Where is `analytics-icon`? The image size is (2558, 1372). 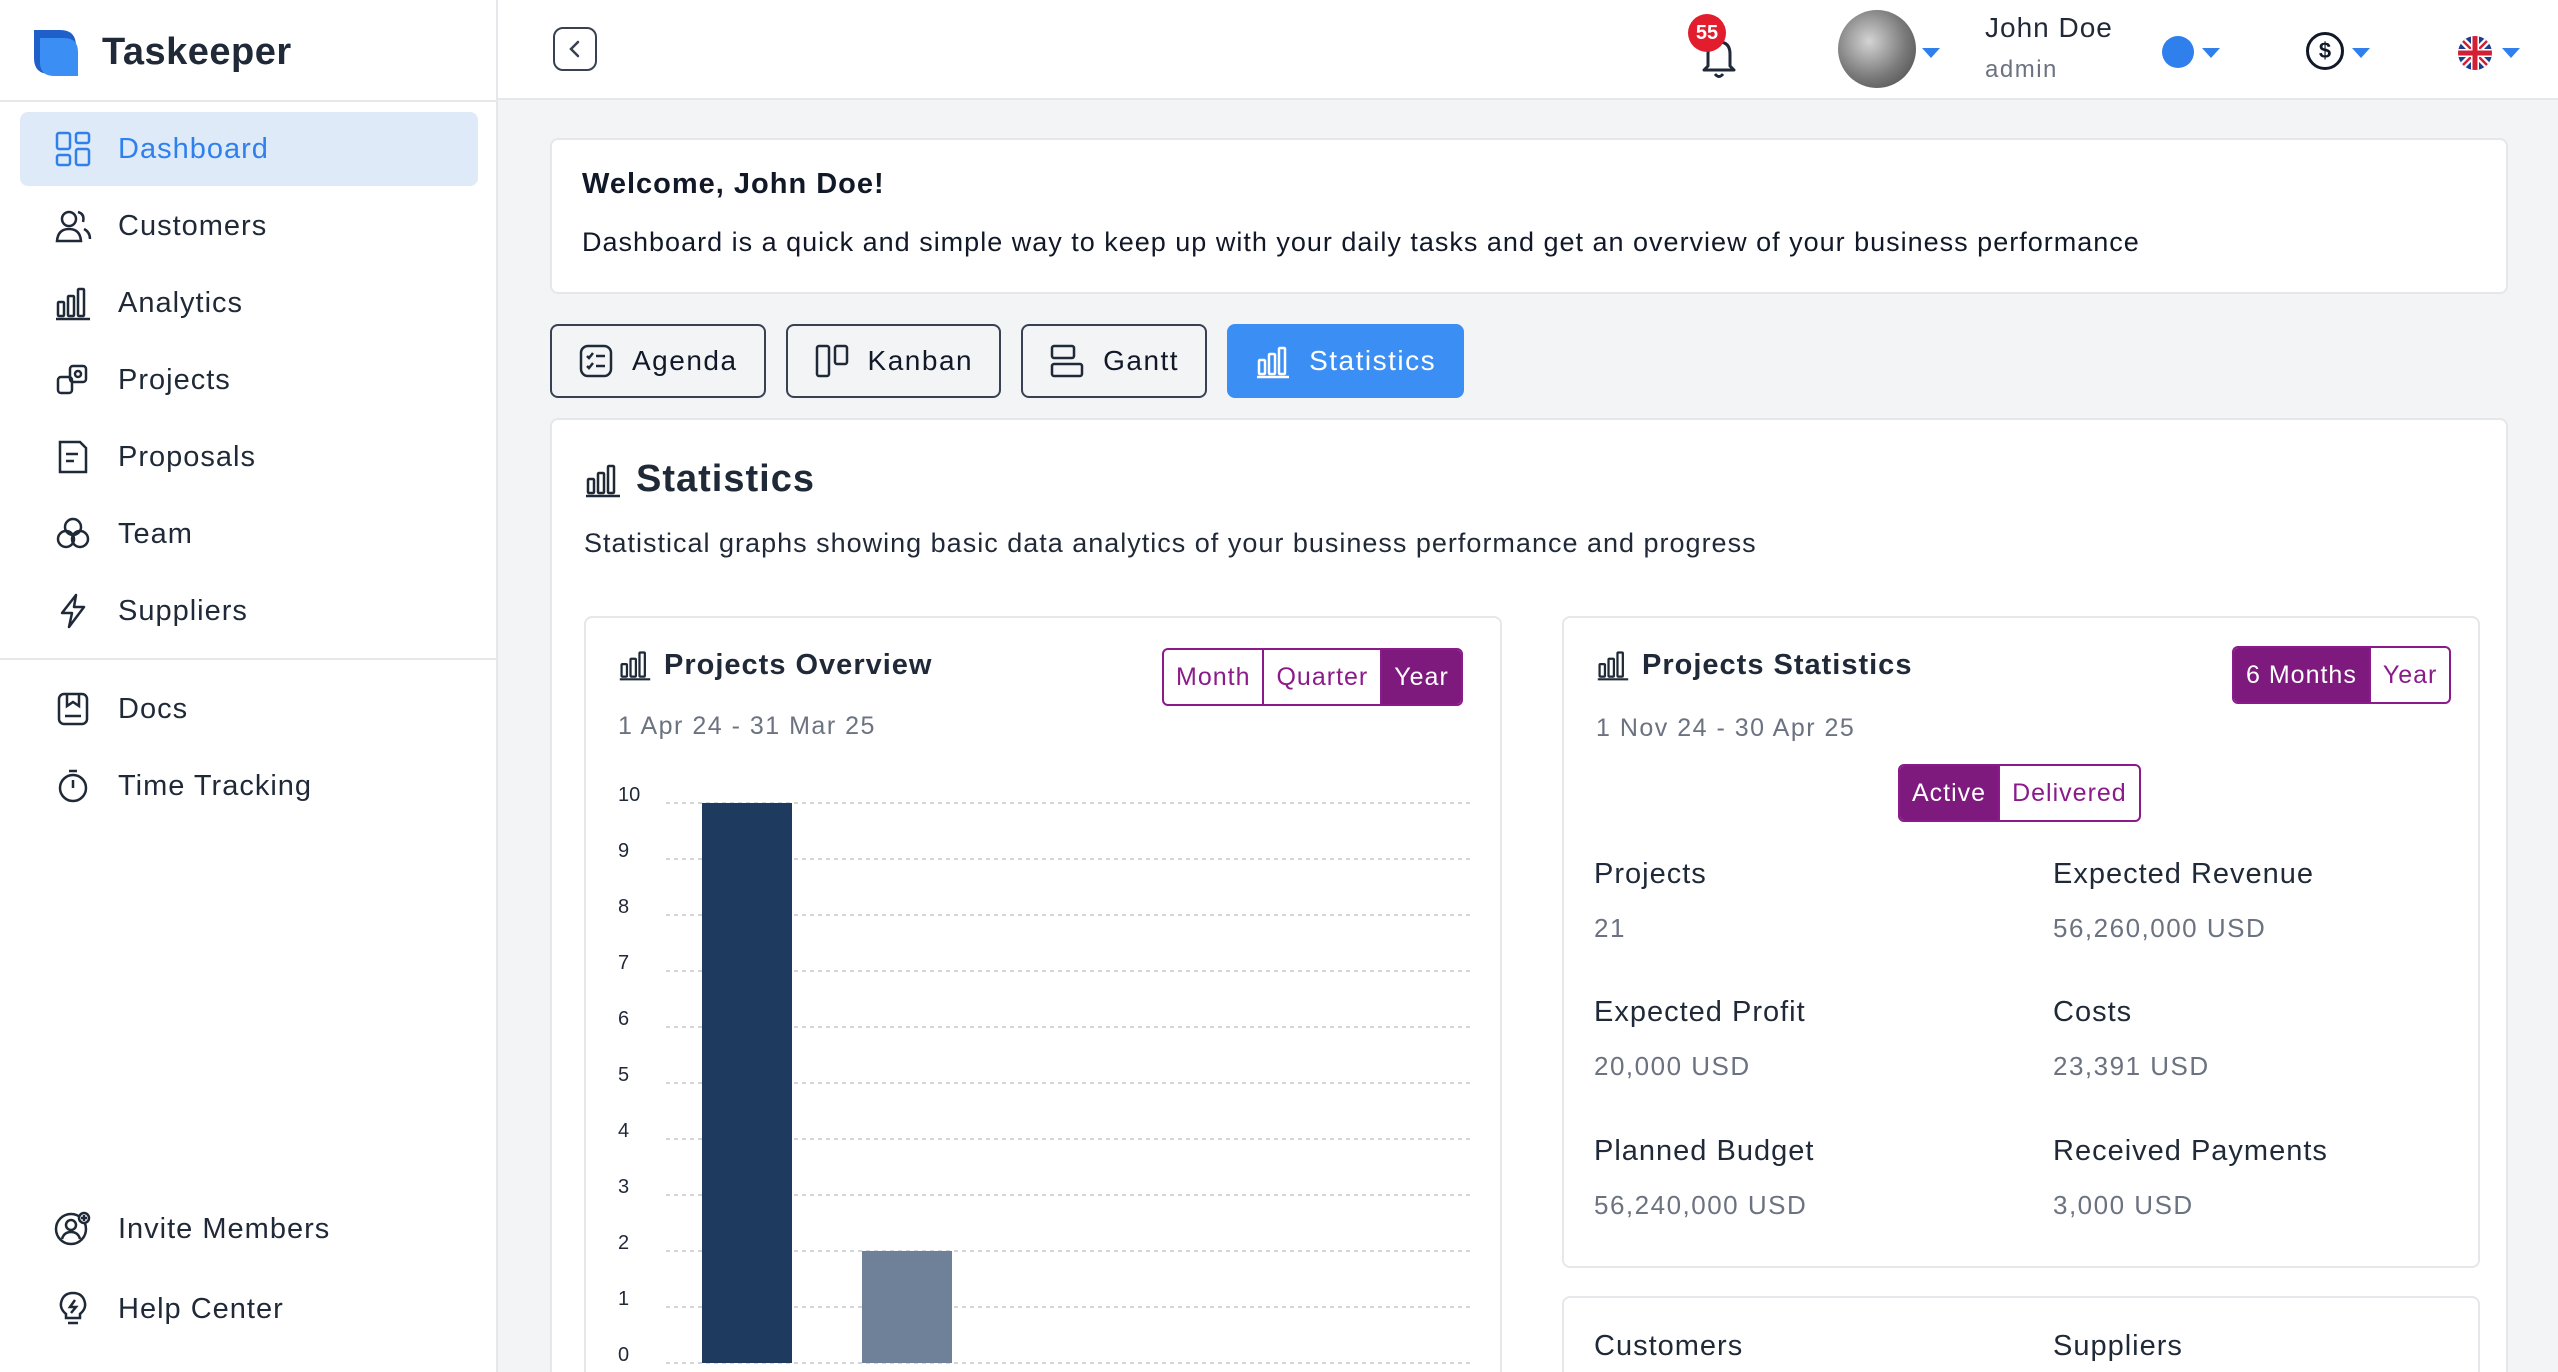
analytics-icon is located at coordinates (73, 303).